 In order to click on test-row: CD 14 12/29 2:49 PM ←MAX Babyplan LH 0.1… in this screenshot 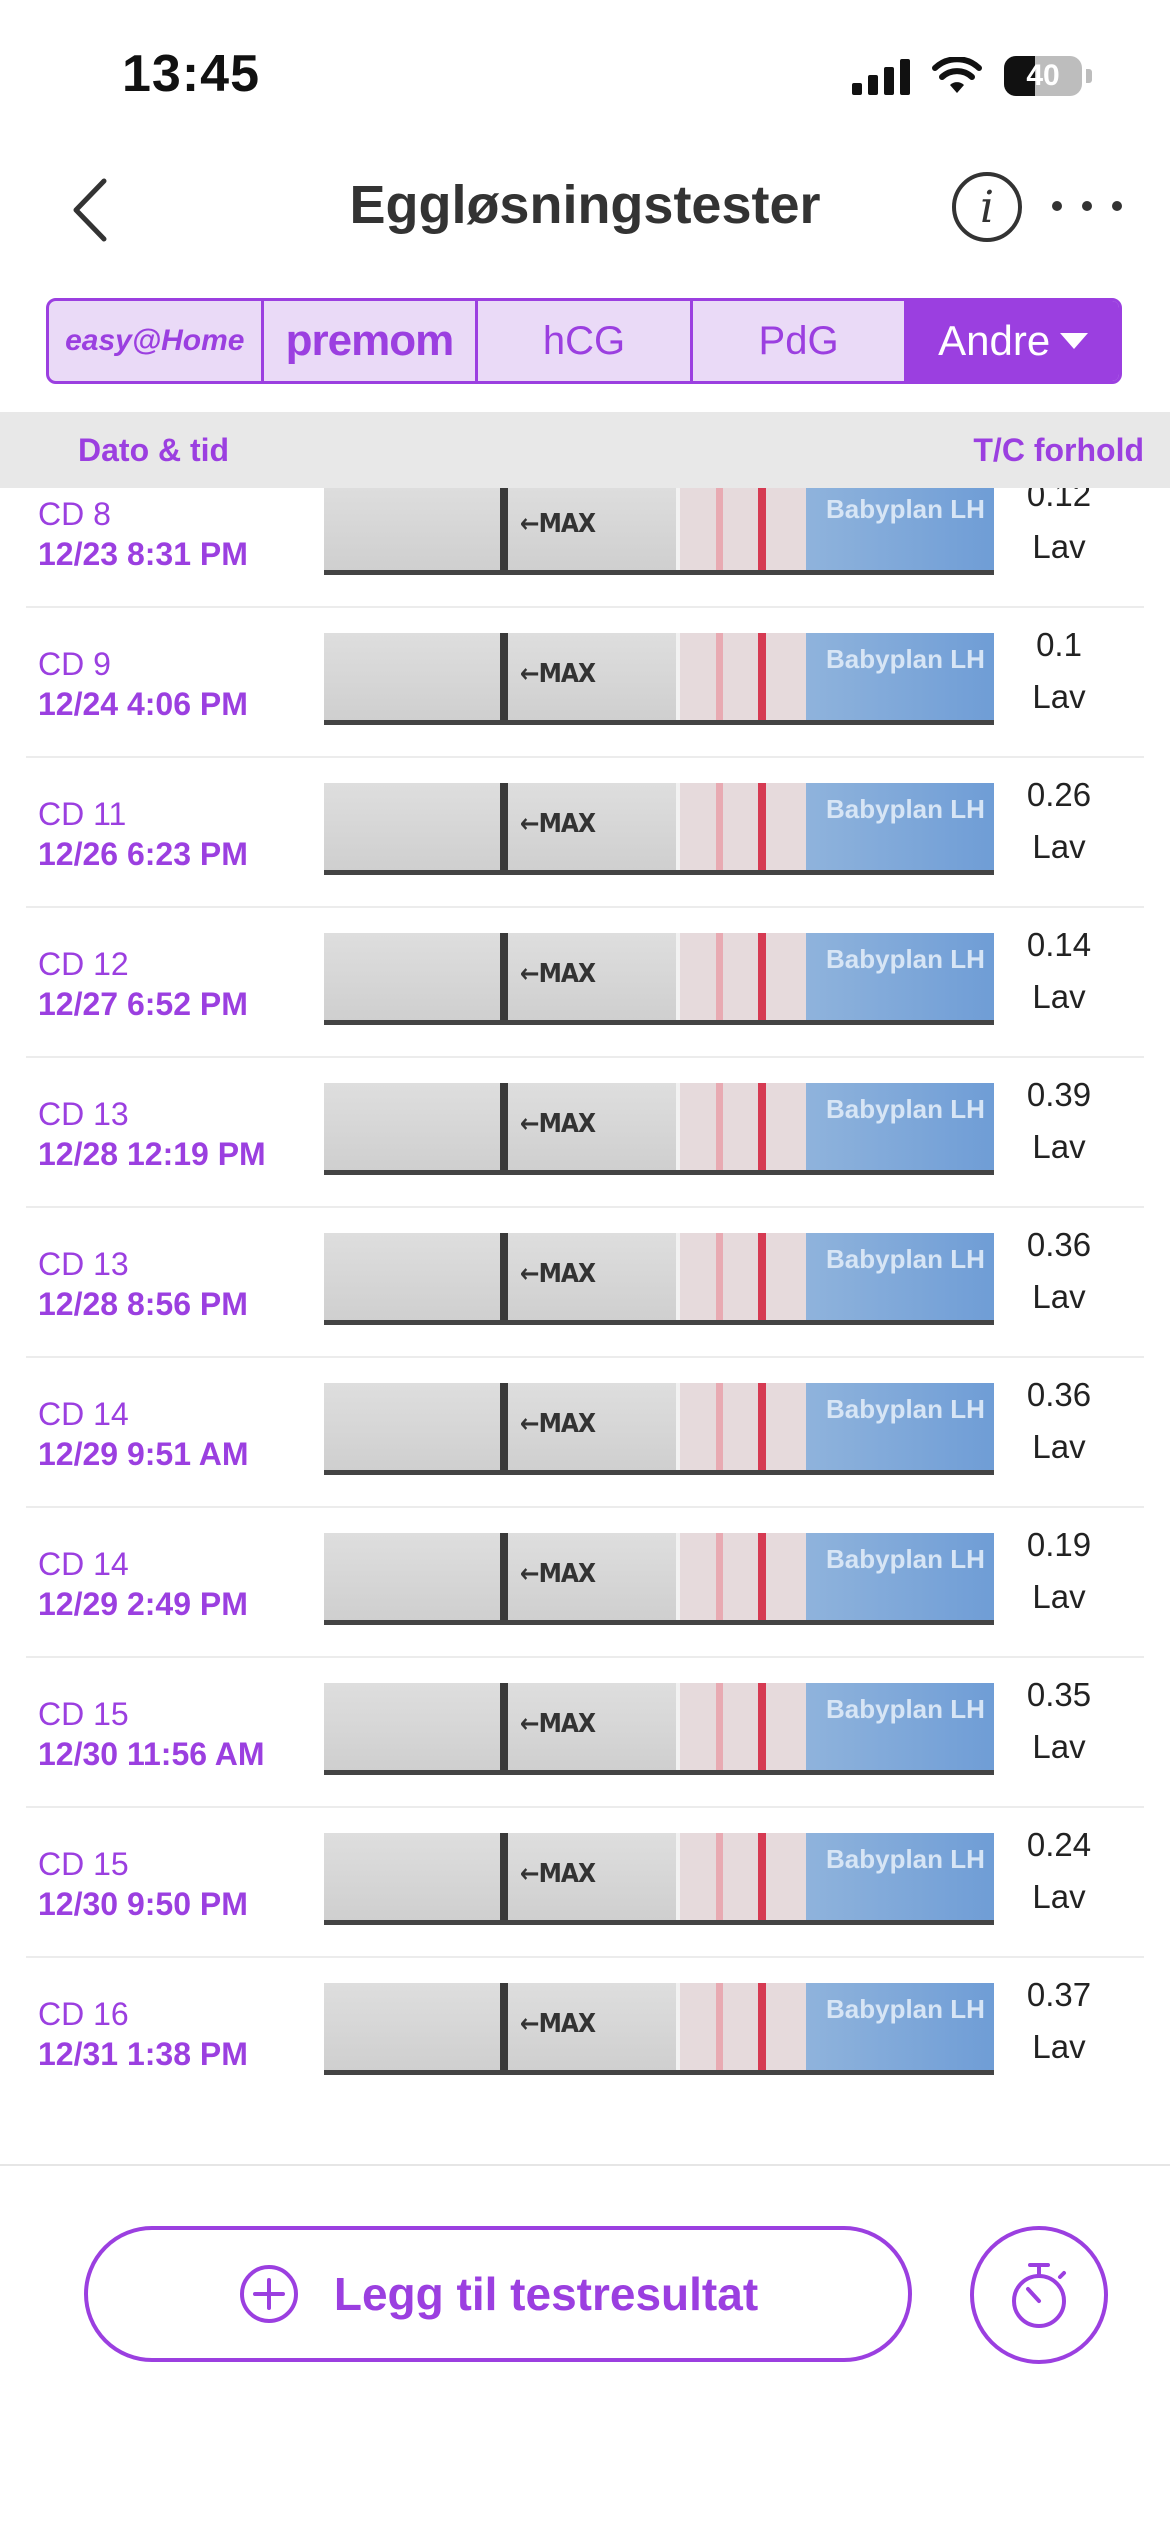, I will do `click(585, 1583)`.